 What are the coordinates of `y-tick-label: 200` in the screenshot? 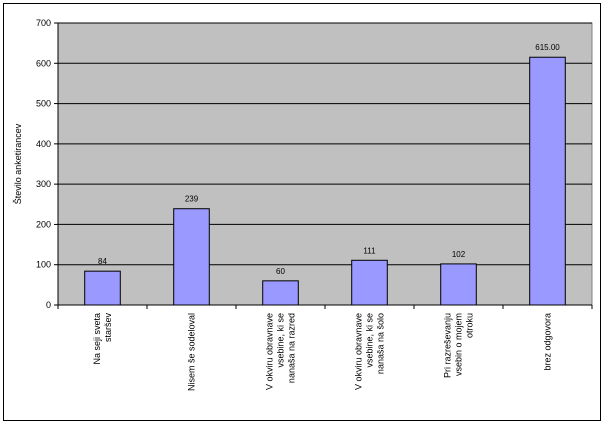 It's located at (43, 224).